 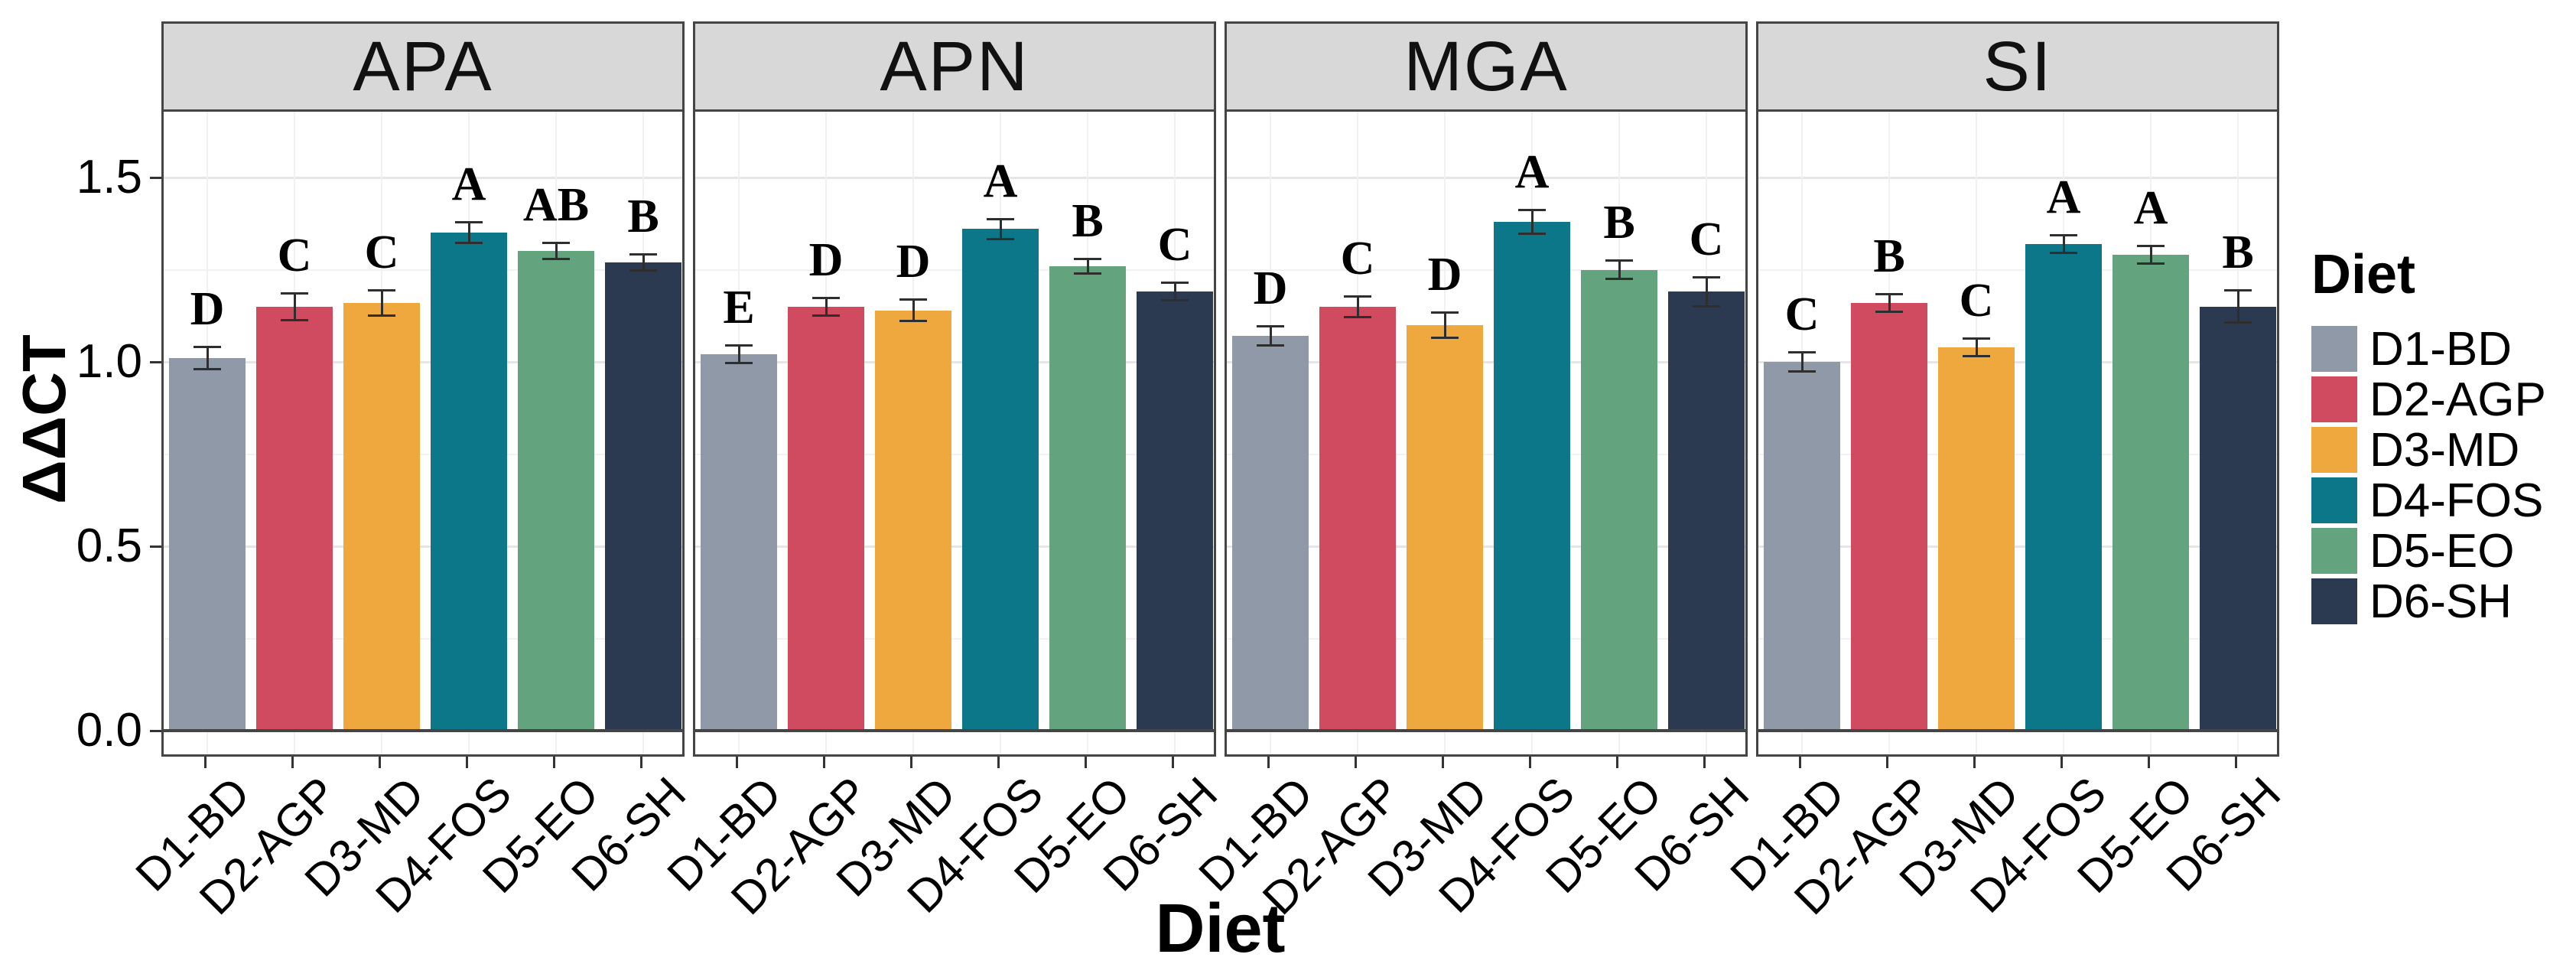 What do you see at coordinates (2363, 274) in the screenshot?
I see `legend-title: Diet` at bounding box center [2363, 274].